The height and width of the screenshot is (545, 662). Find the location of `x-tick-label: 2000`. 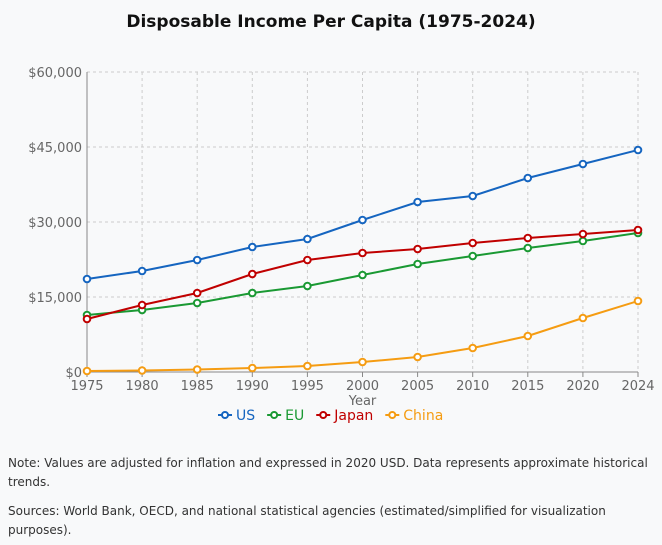

x-tick-label: 2000 is located at coordinates (362, 386).